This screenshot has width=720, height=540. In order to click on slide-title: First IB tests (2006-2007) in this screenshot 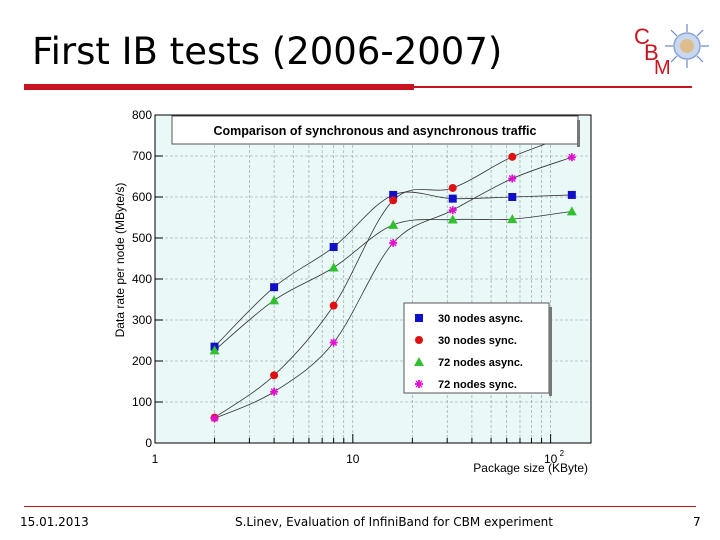, I will do `click(267, 51)`.